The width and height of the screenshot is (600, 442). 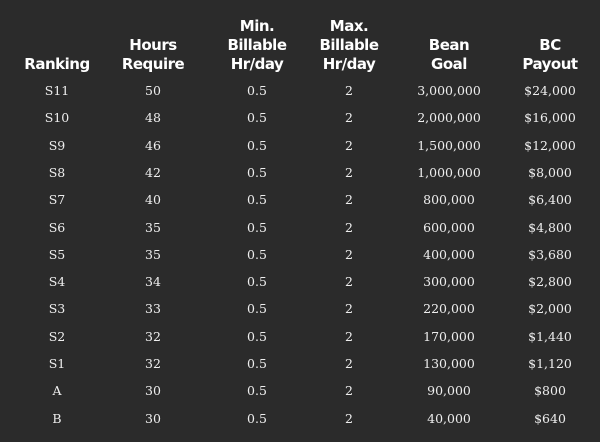 What do you see at coordinates (449, 363) in the screenshot?
I see `cell-bean-goal: 130,000` at bounding box center [449, 363].